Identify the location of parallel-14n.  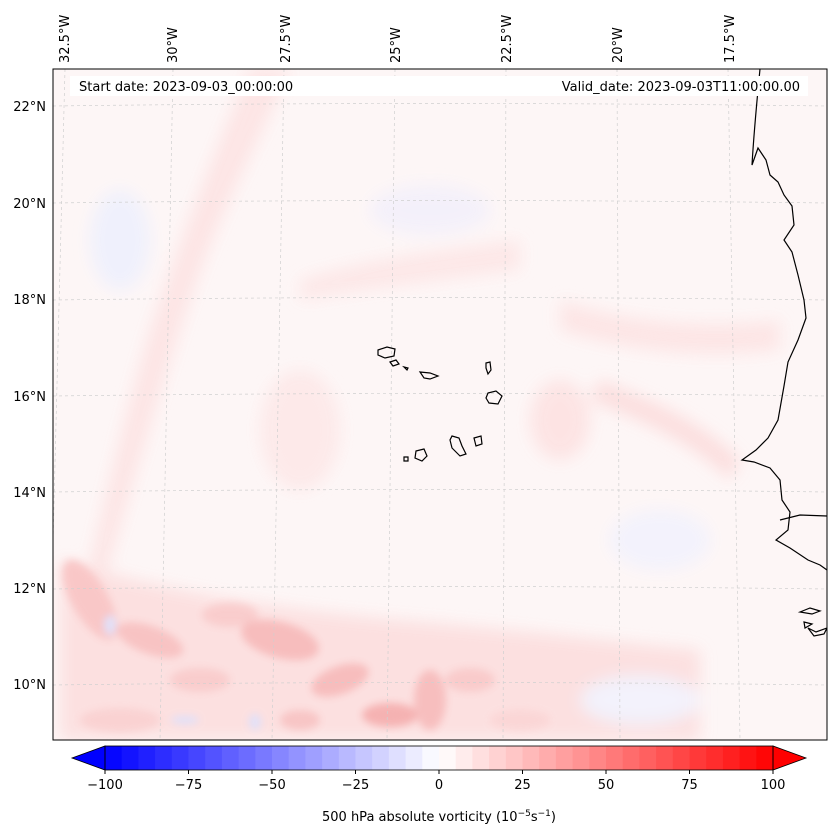
(440, 491).